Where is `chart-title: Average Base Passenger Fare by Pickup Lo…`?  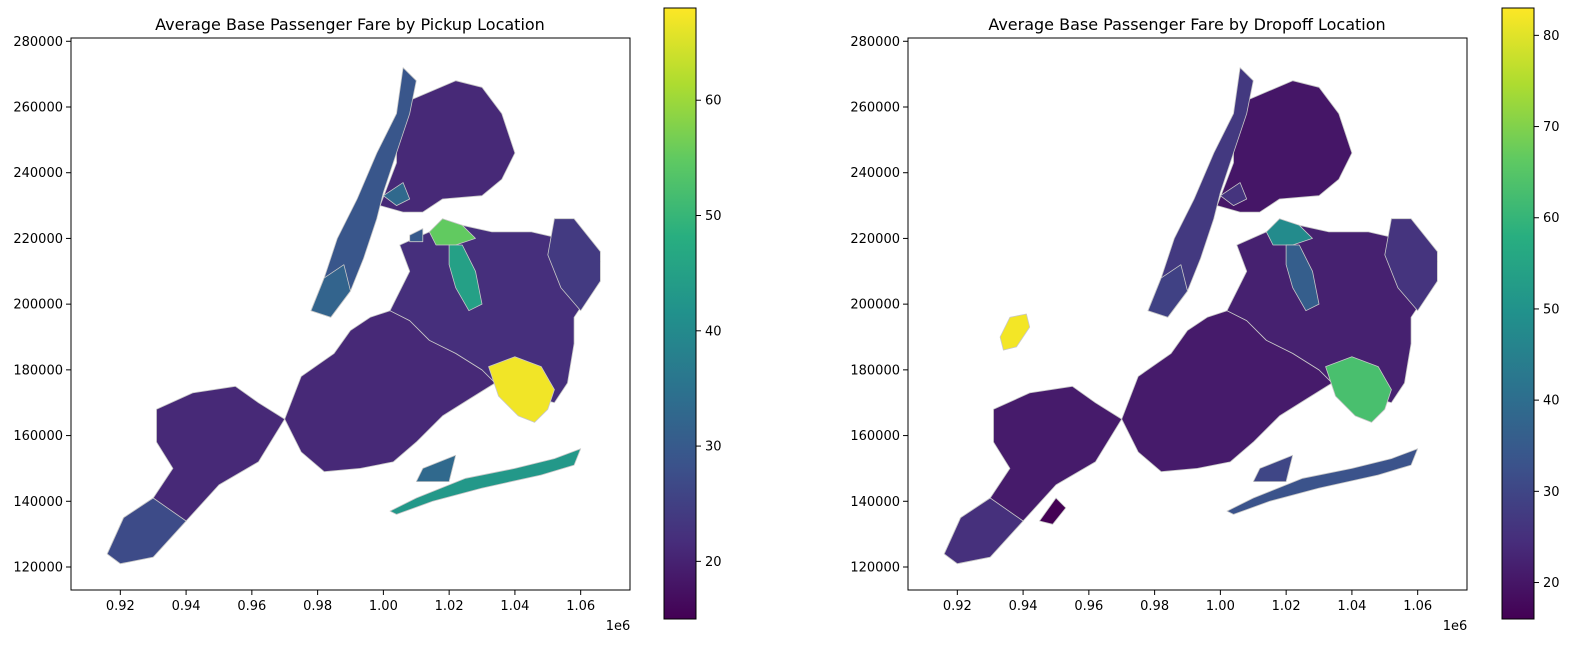 chart-title: Average Base Passenger Fare by Pickup Lo… is located at coordinates (350, 24).